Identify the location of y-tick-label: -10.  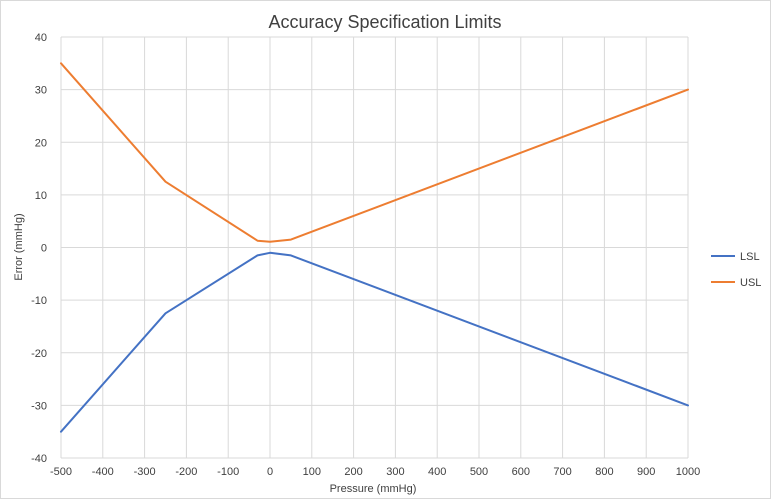
(39, 301).